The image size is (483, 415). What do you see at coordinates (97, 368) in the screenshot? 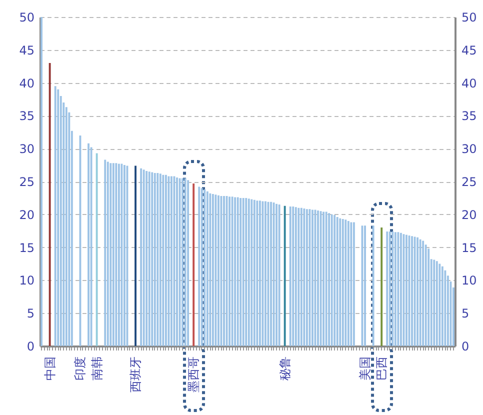
I see `x-tick-label: 南韩` at bounding box center [97, 368].